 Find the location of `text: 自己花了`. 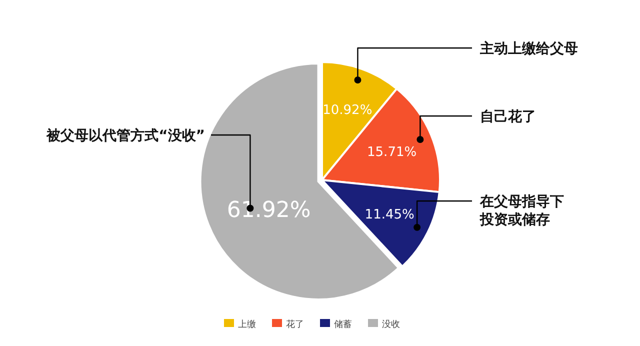

text: 自己花了 is located at coordinates (508, 117).